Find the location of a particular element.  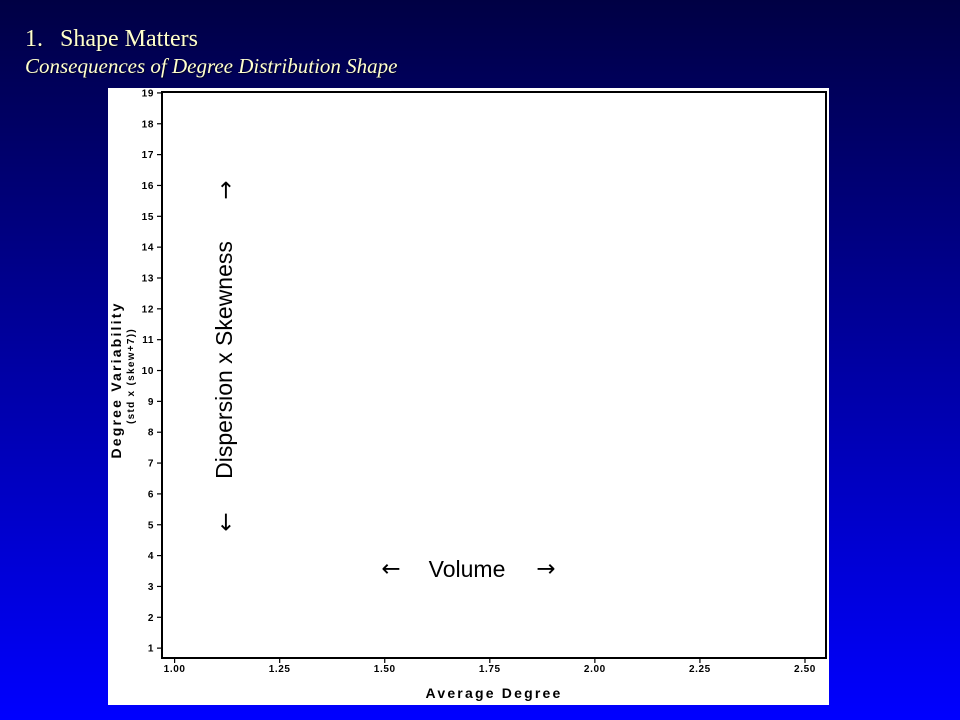

y-tick-label: 8 is located at coordinates (151, 433).